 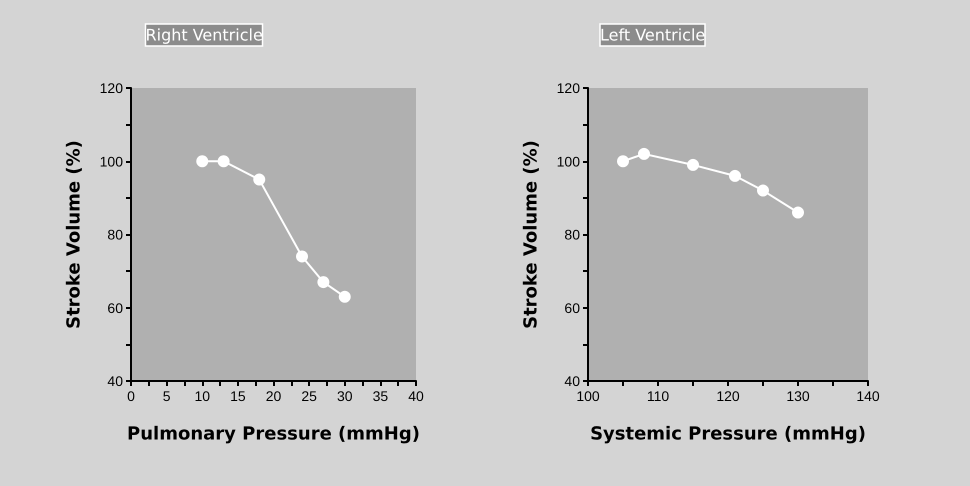 I want to click on x-tick-label: 30, so click(x=344, y=396).